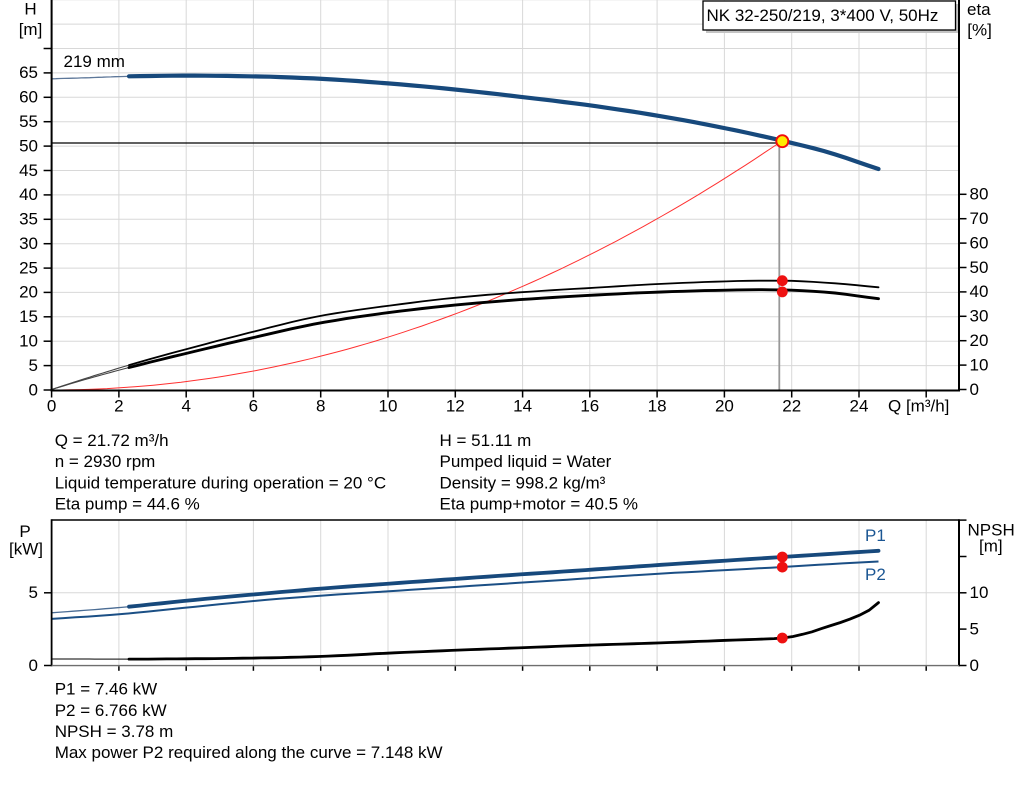 This screenshot has width=1024, height=786. Describe the element at coordinates (657, 405) in the screenshot. I see `svg-text: 18` at that location.